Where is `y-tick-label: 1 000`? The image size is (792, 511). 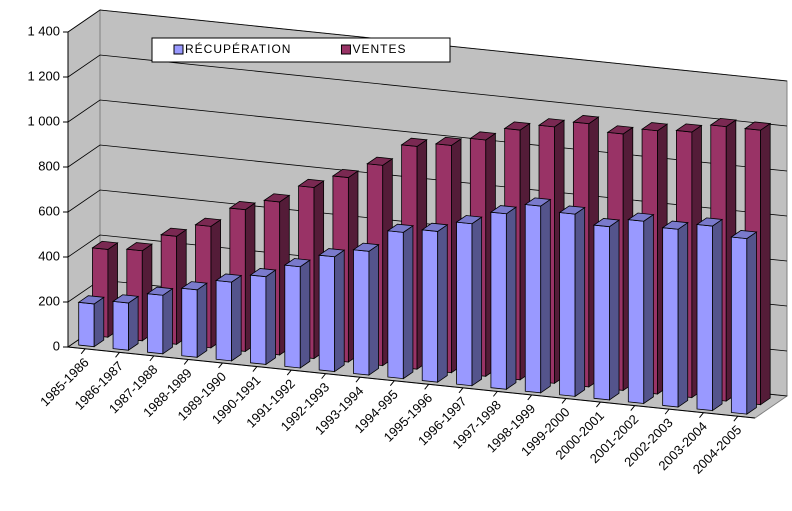 y-tick-label: 1 000 is located at coordinates (43, 120).